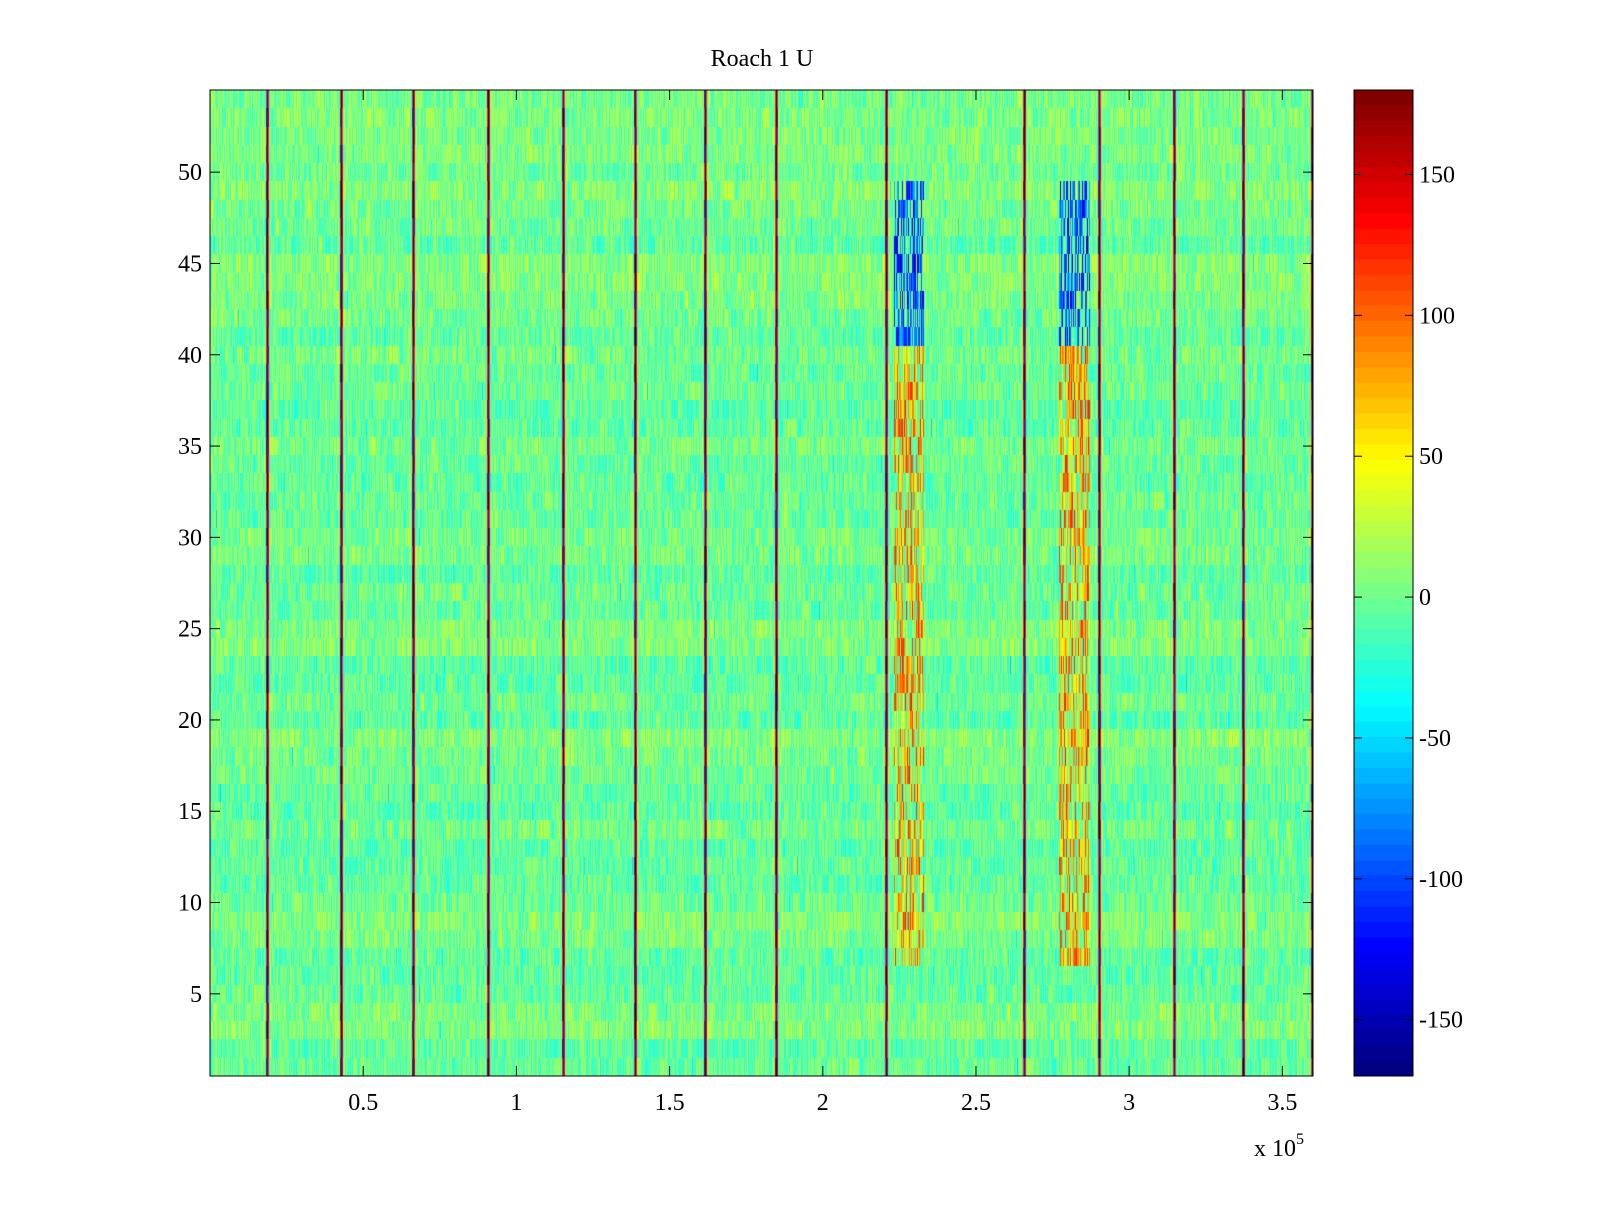 This screenshot has width=1600, height=1205. I want to click on x-tick-label: 1.5, so click(670, 1103).